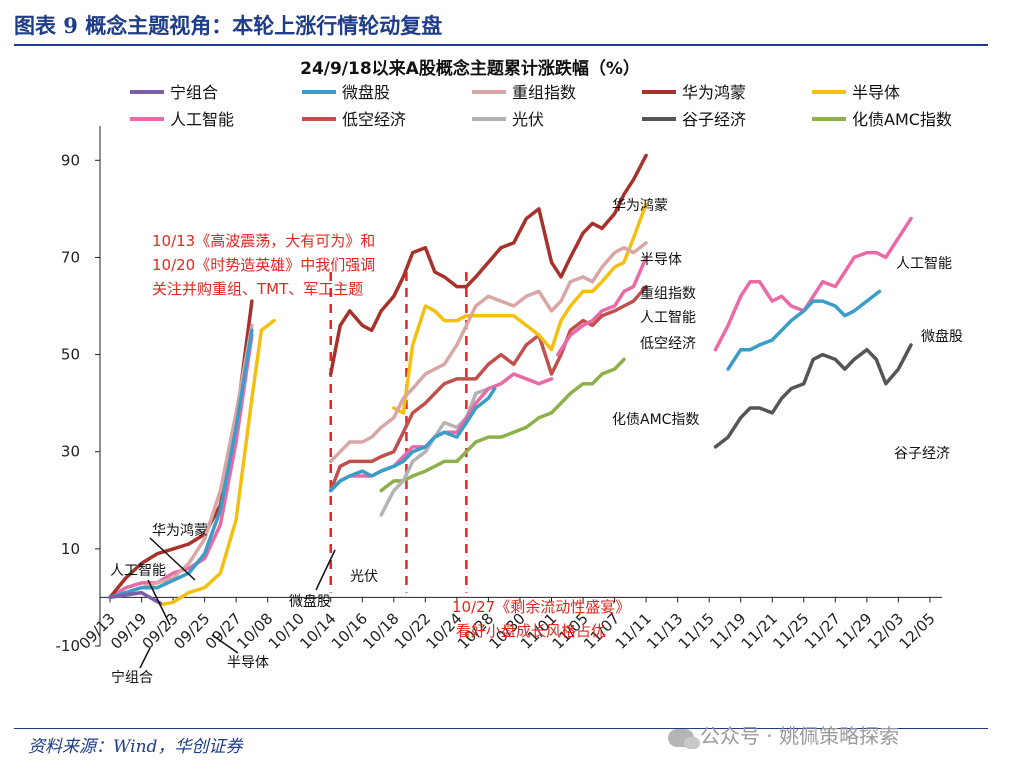 The image size is (1024, 772). I want to click on legend-label: 光伏, so click(528, 119).